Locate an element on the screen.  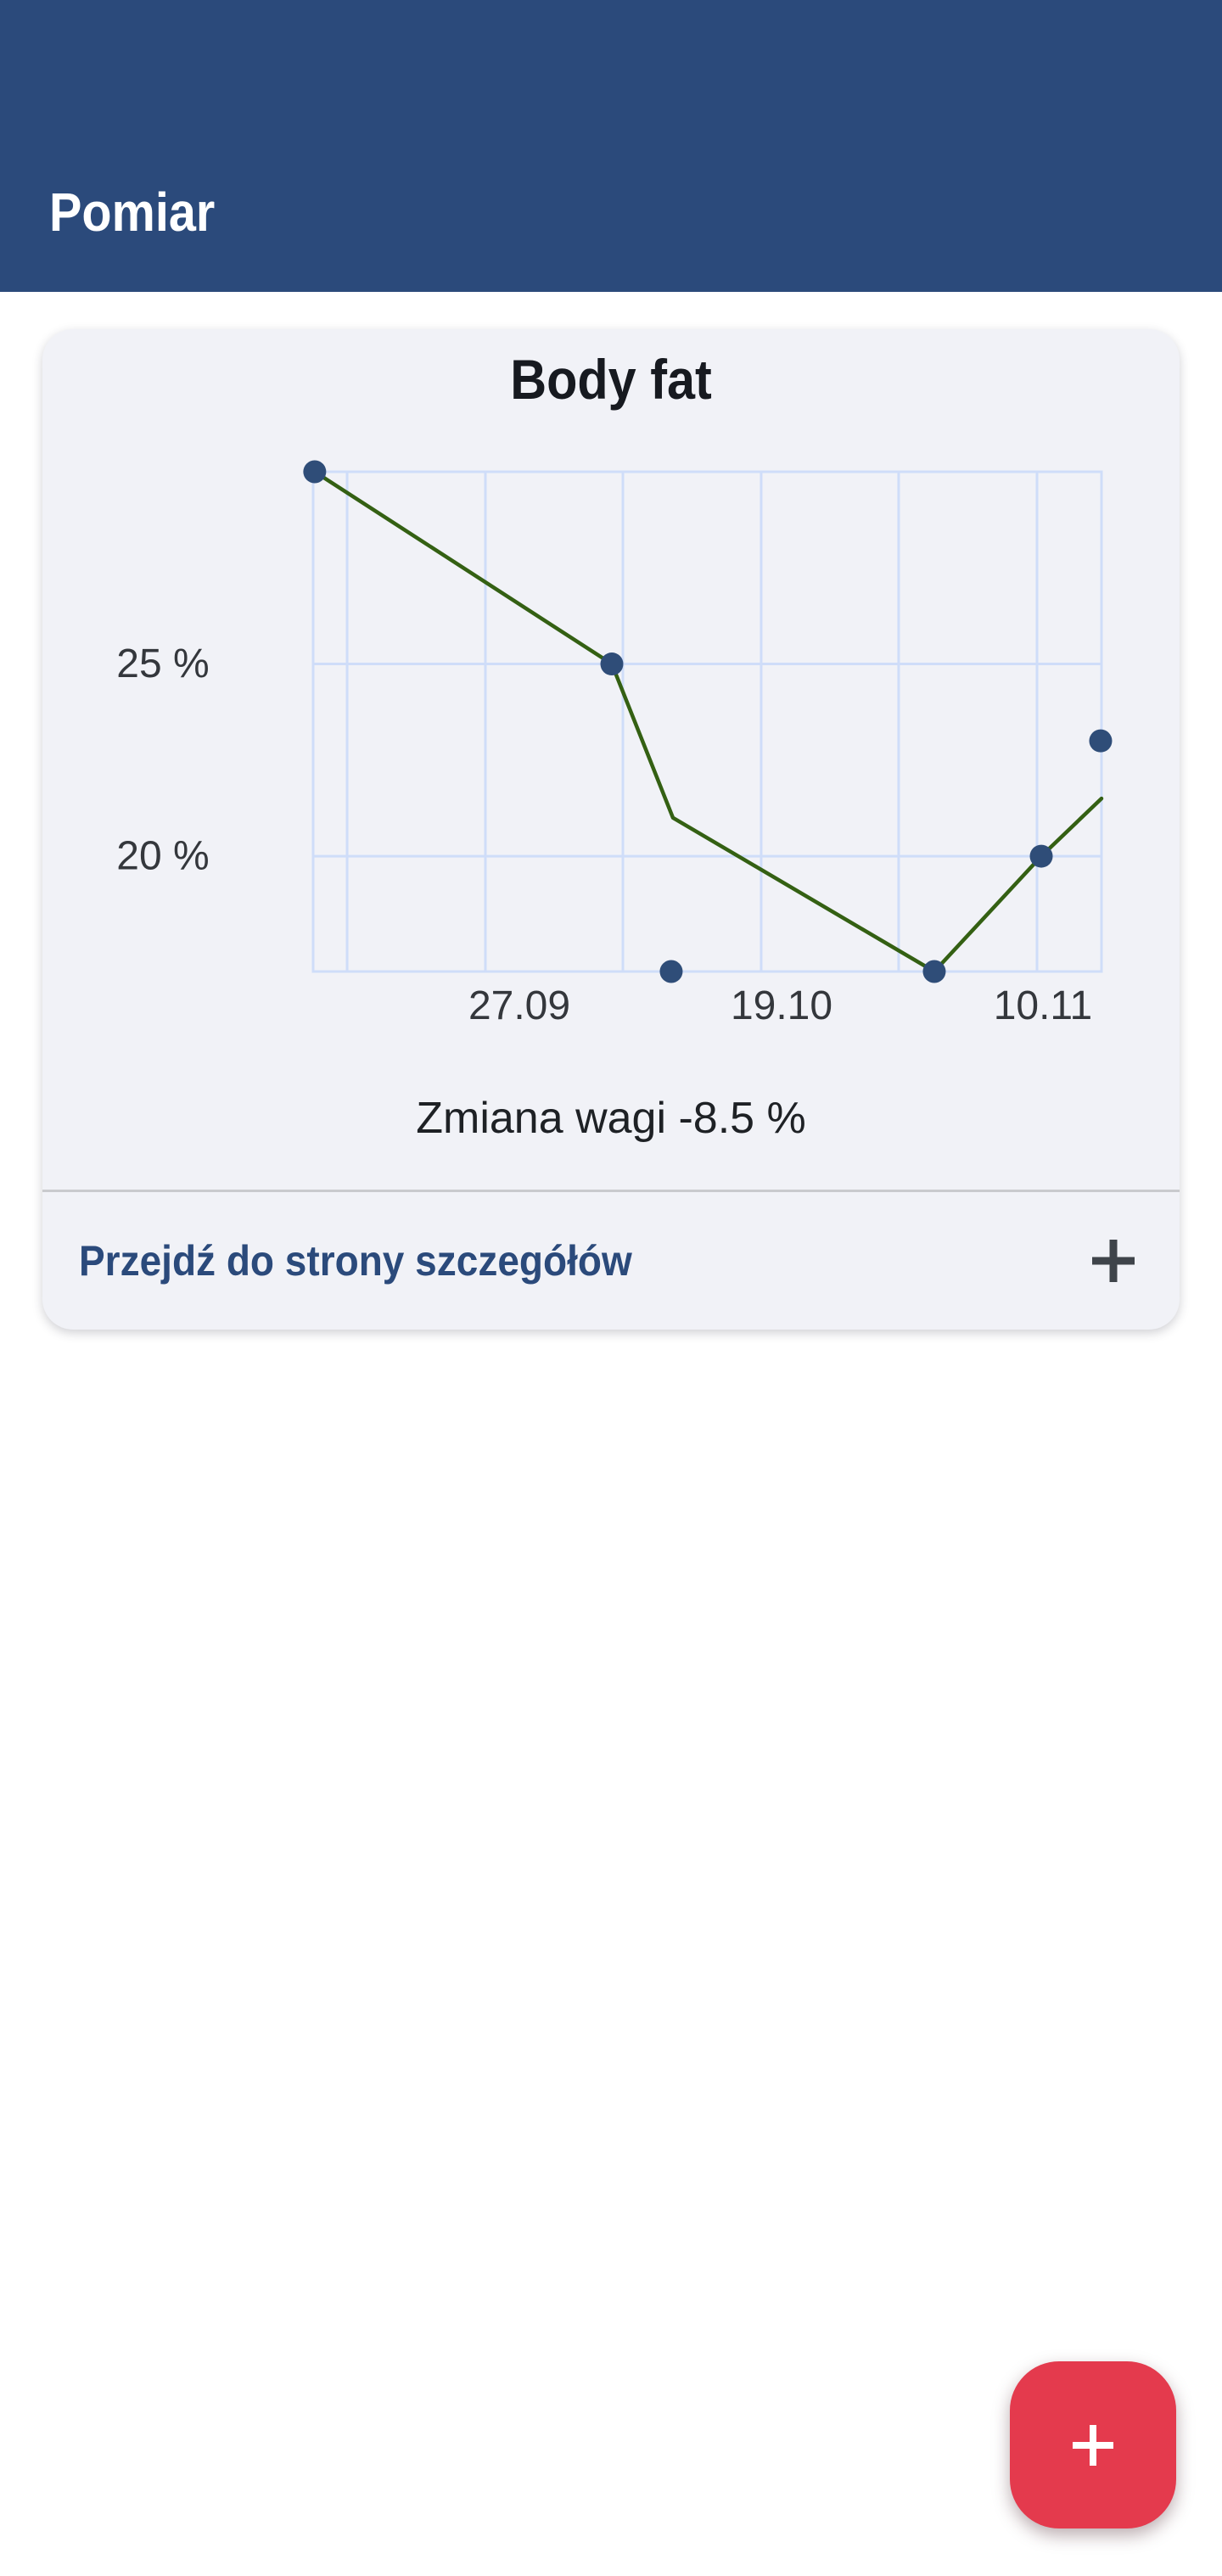
x-axis-label: 10.11 is located at coordinates (1043, 1006).